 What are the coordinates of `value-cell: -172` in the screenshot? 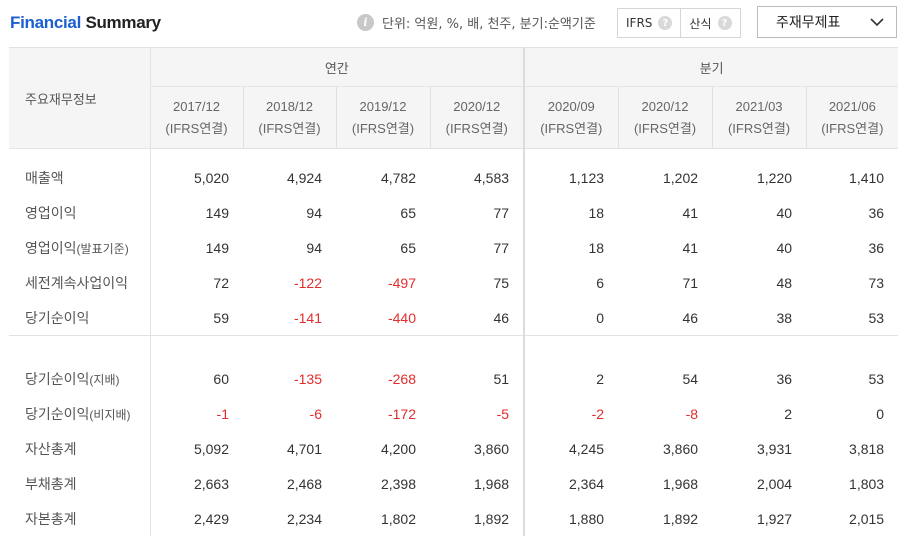 It's located at (401, 413).